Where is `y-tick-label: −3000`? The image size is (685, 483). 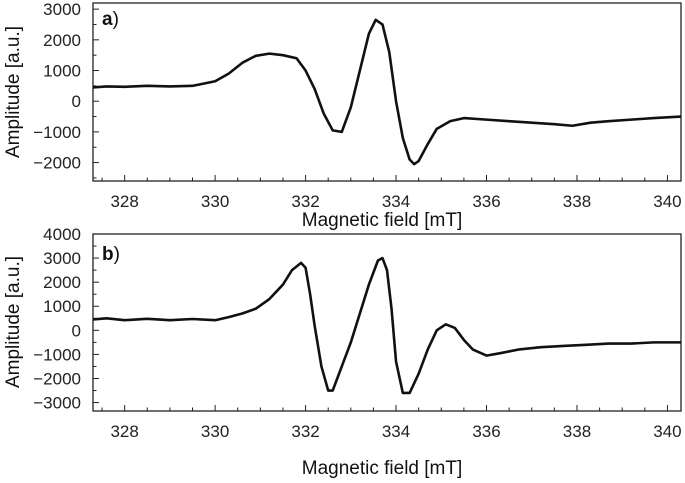 y-tick-label: −3000 is located at coordinates (57, 403).